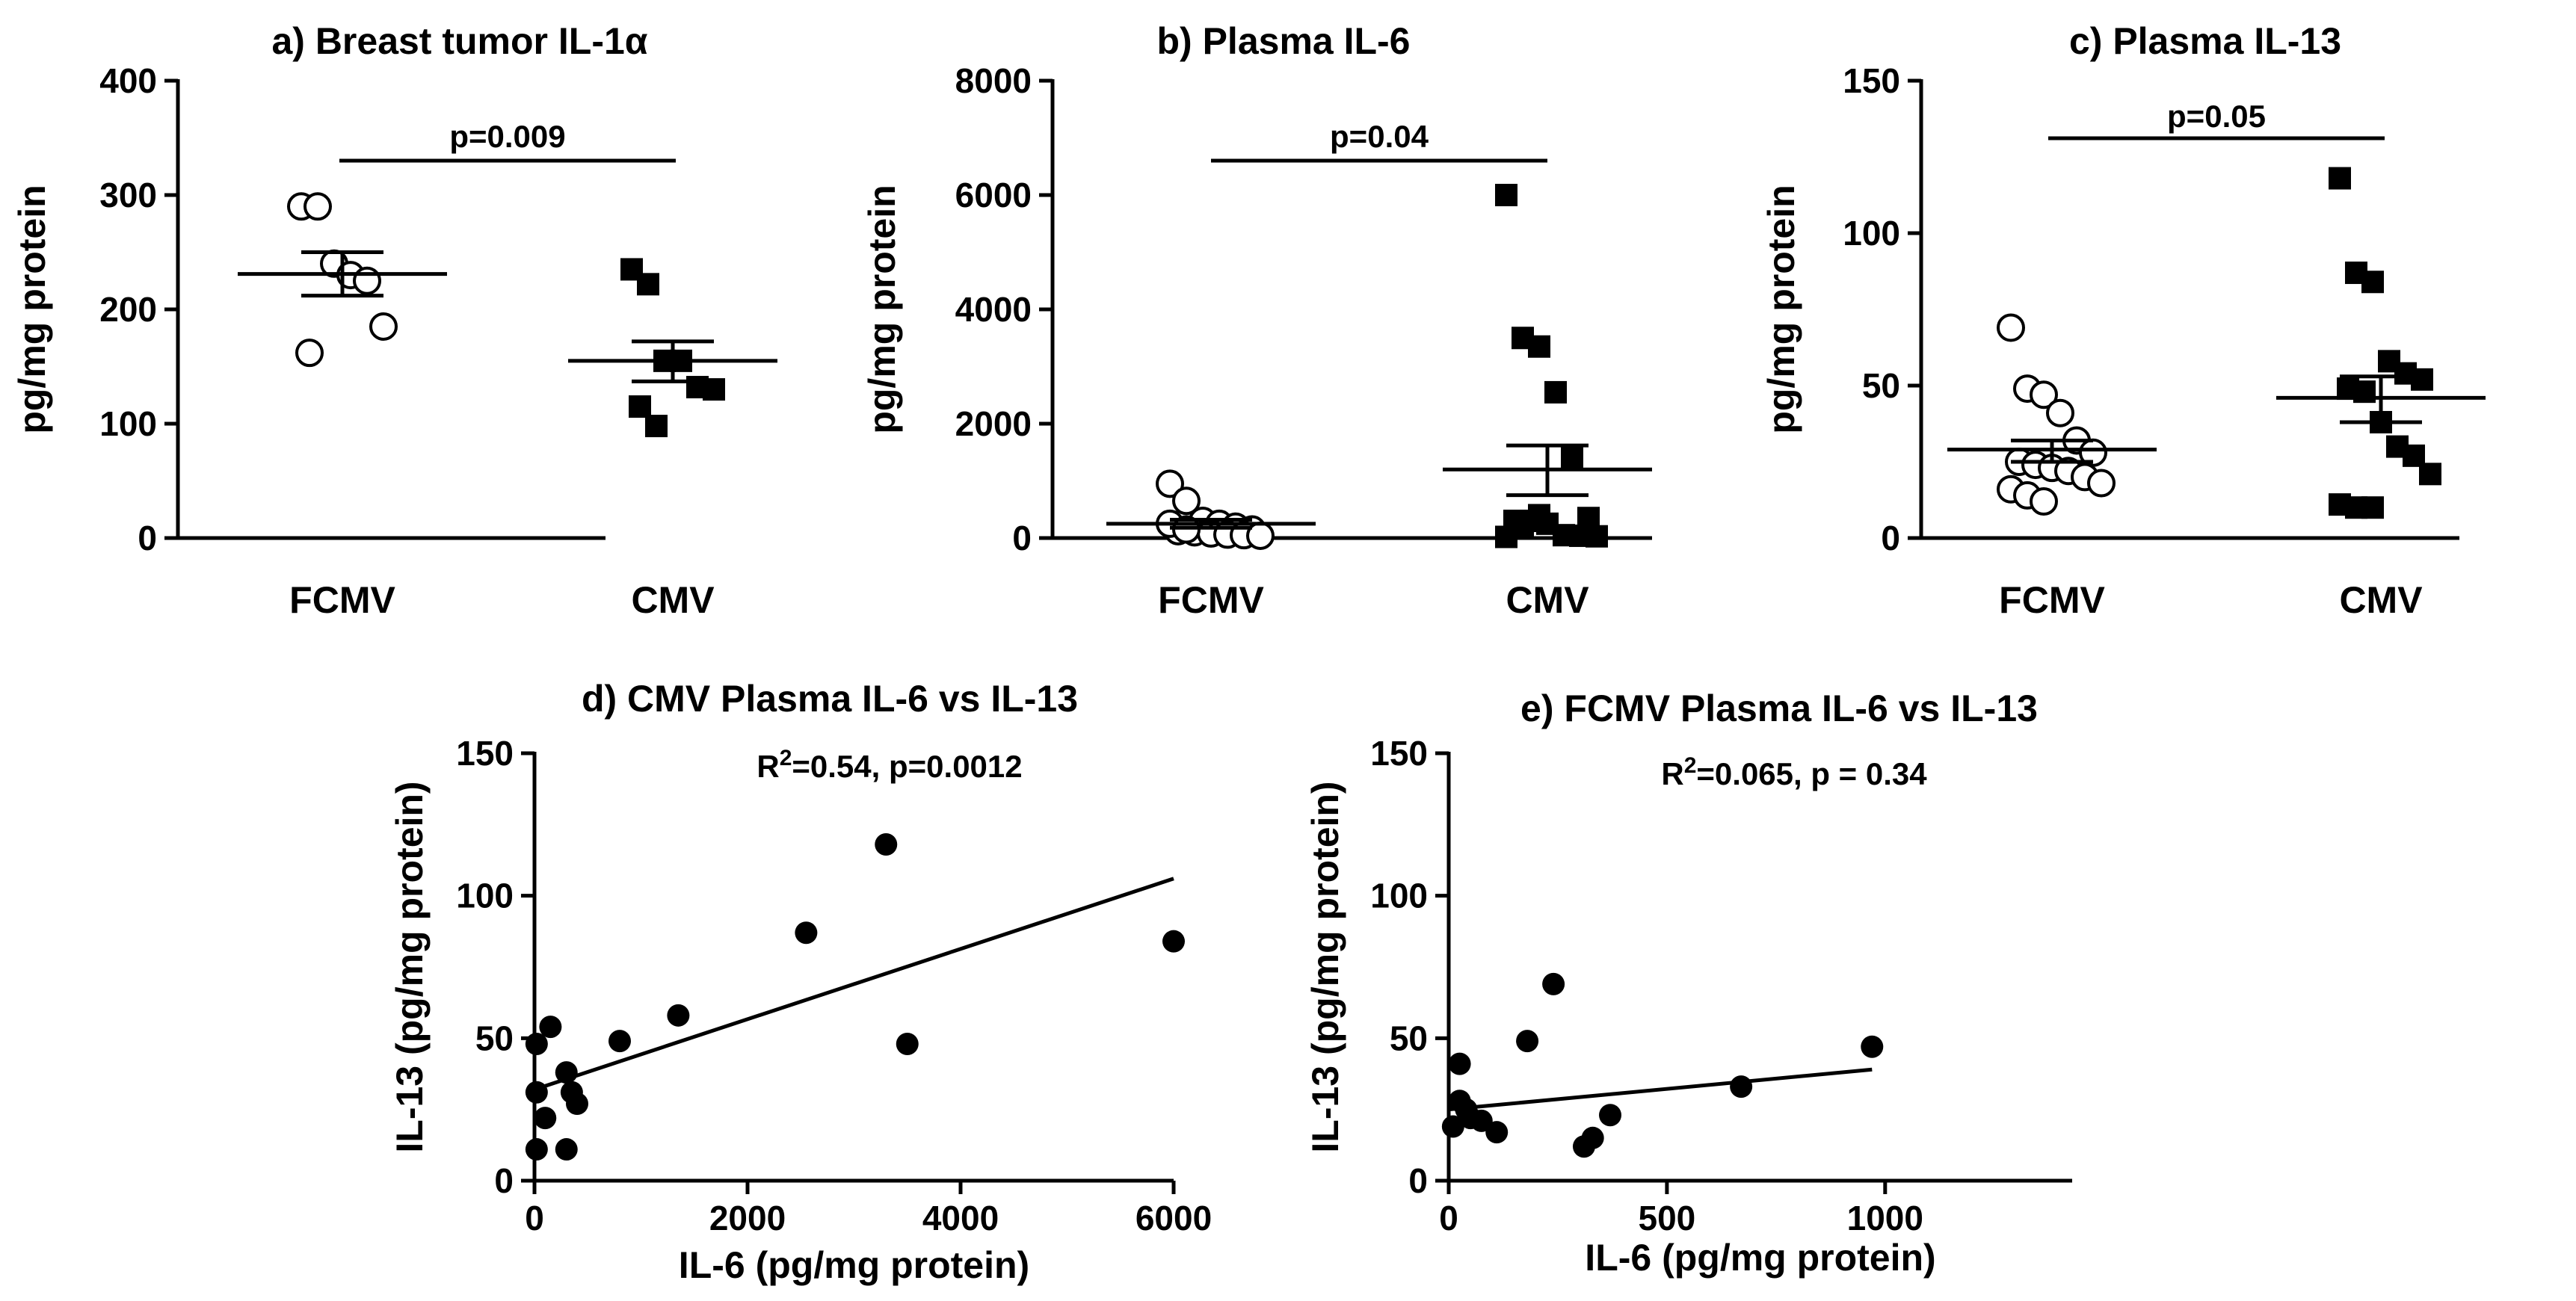 This screenshot has width=2576, height=1301. I want to click on p-value-label: p=0.04, so click(1379, 136).